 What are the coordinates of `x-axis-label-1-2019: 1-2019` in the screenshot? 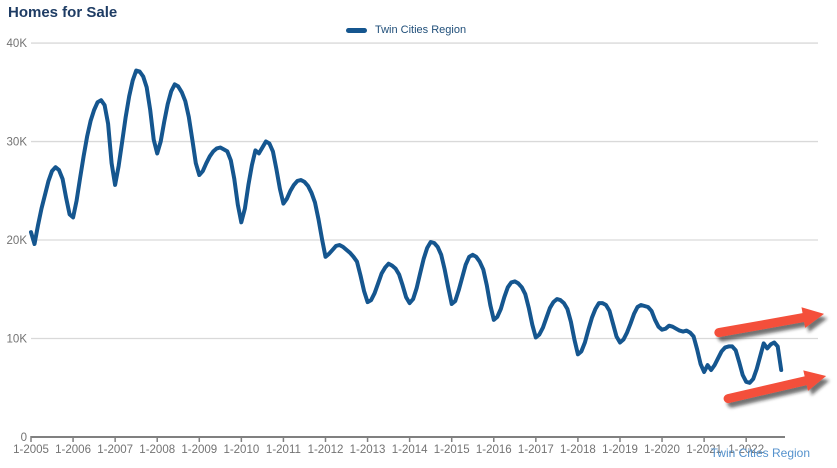 It's located at (620, 450).